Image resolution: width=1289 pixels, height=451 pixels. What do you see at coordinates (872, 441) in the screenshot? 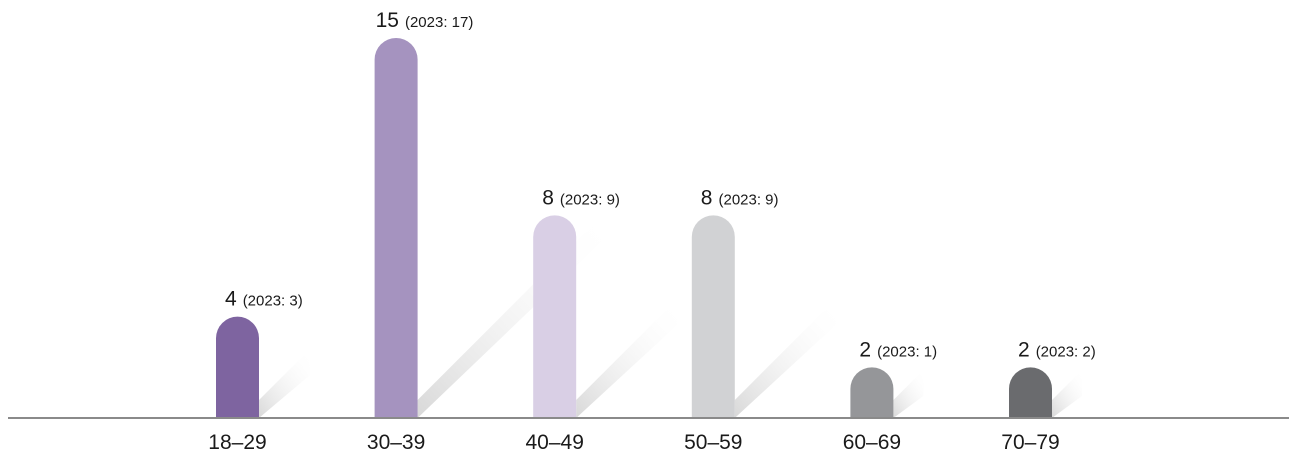
I see `category-label: 60–69` at bounding box center [872, 441].